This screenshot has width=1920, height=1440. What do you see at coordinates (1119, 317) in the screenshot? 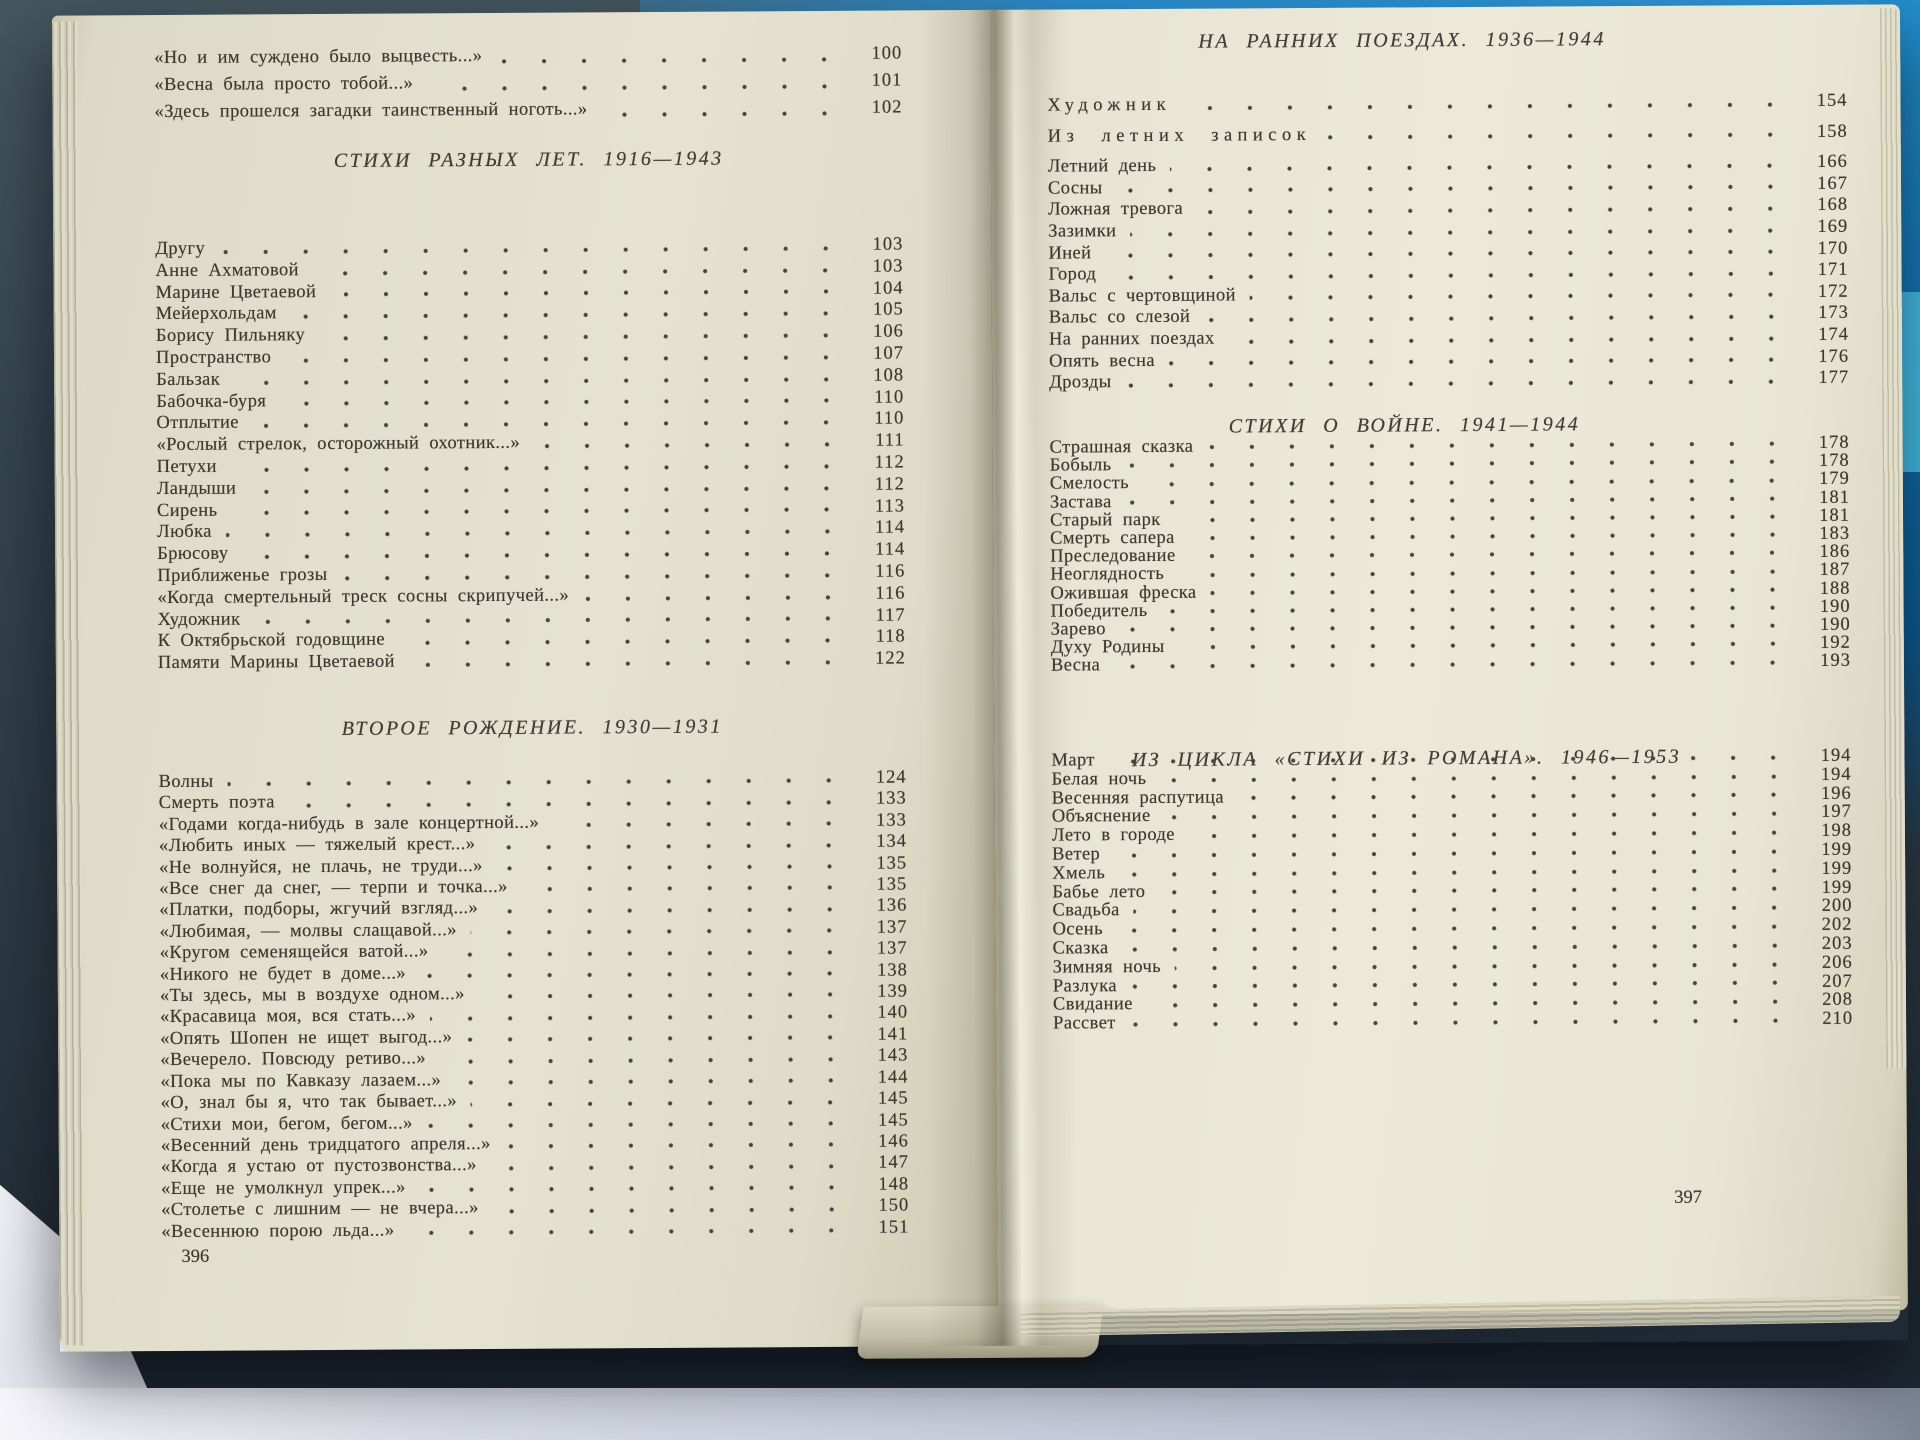
I see `toc-entry-title: Вальс со слезой` at bounding box center [1119, 317].